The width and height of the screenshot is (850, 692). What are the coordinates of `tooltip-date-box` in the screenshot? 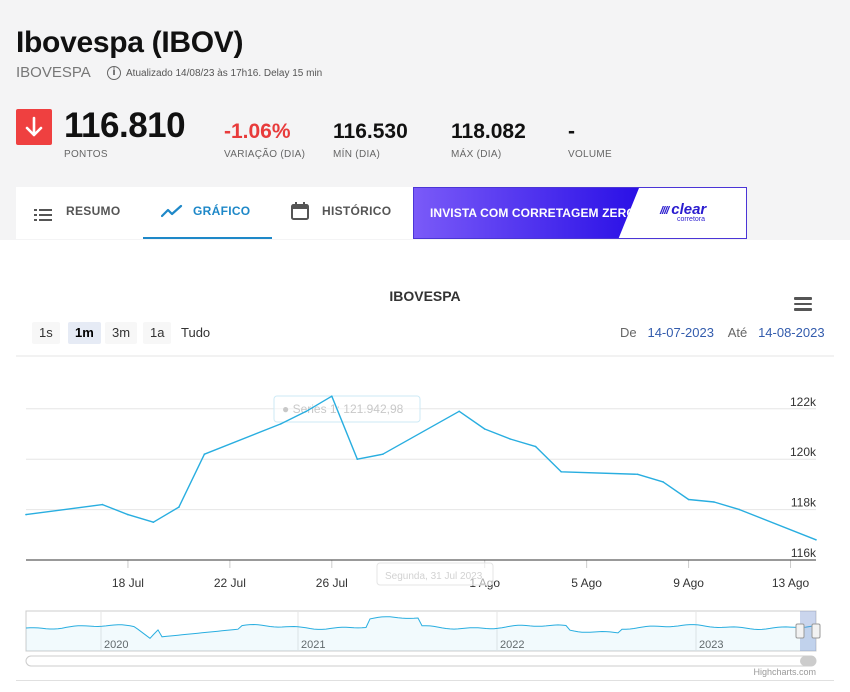 It's located at (435, 574).